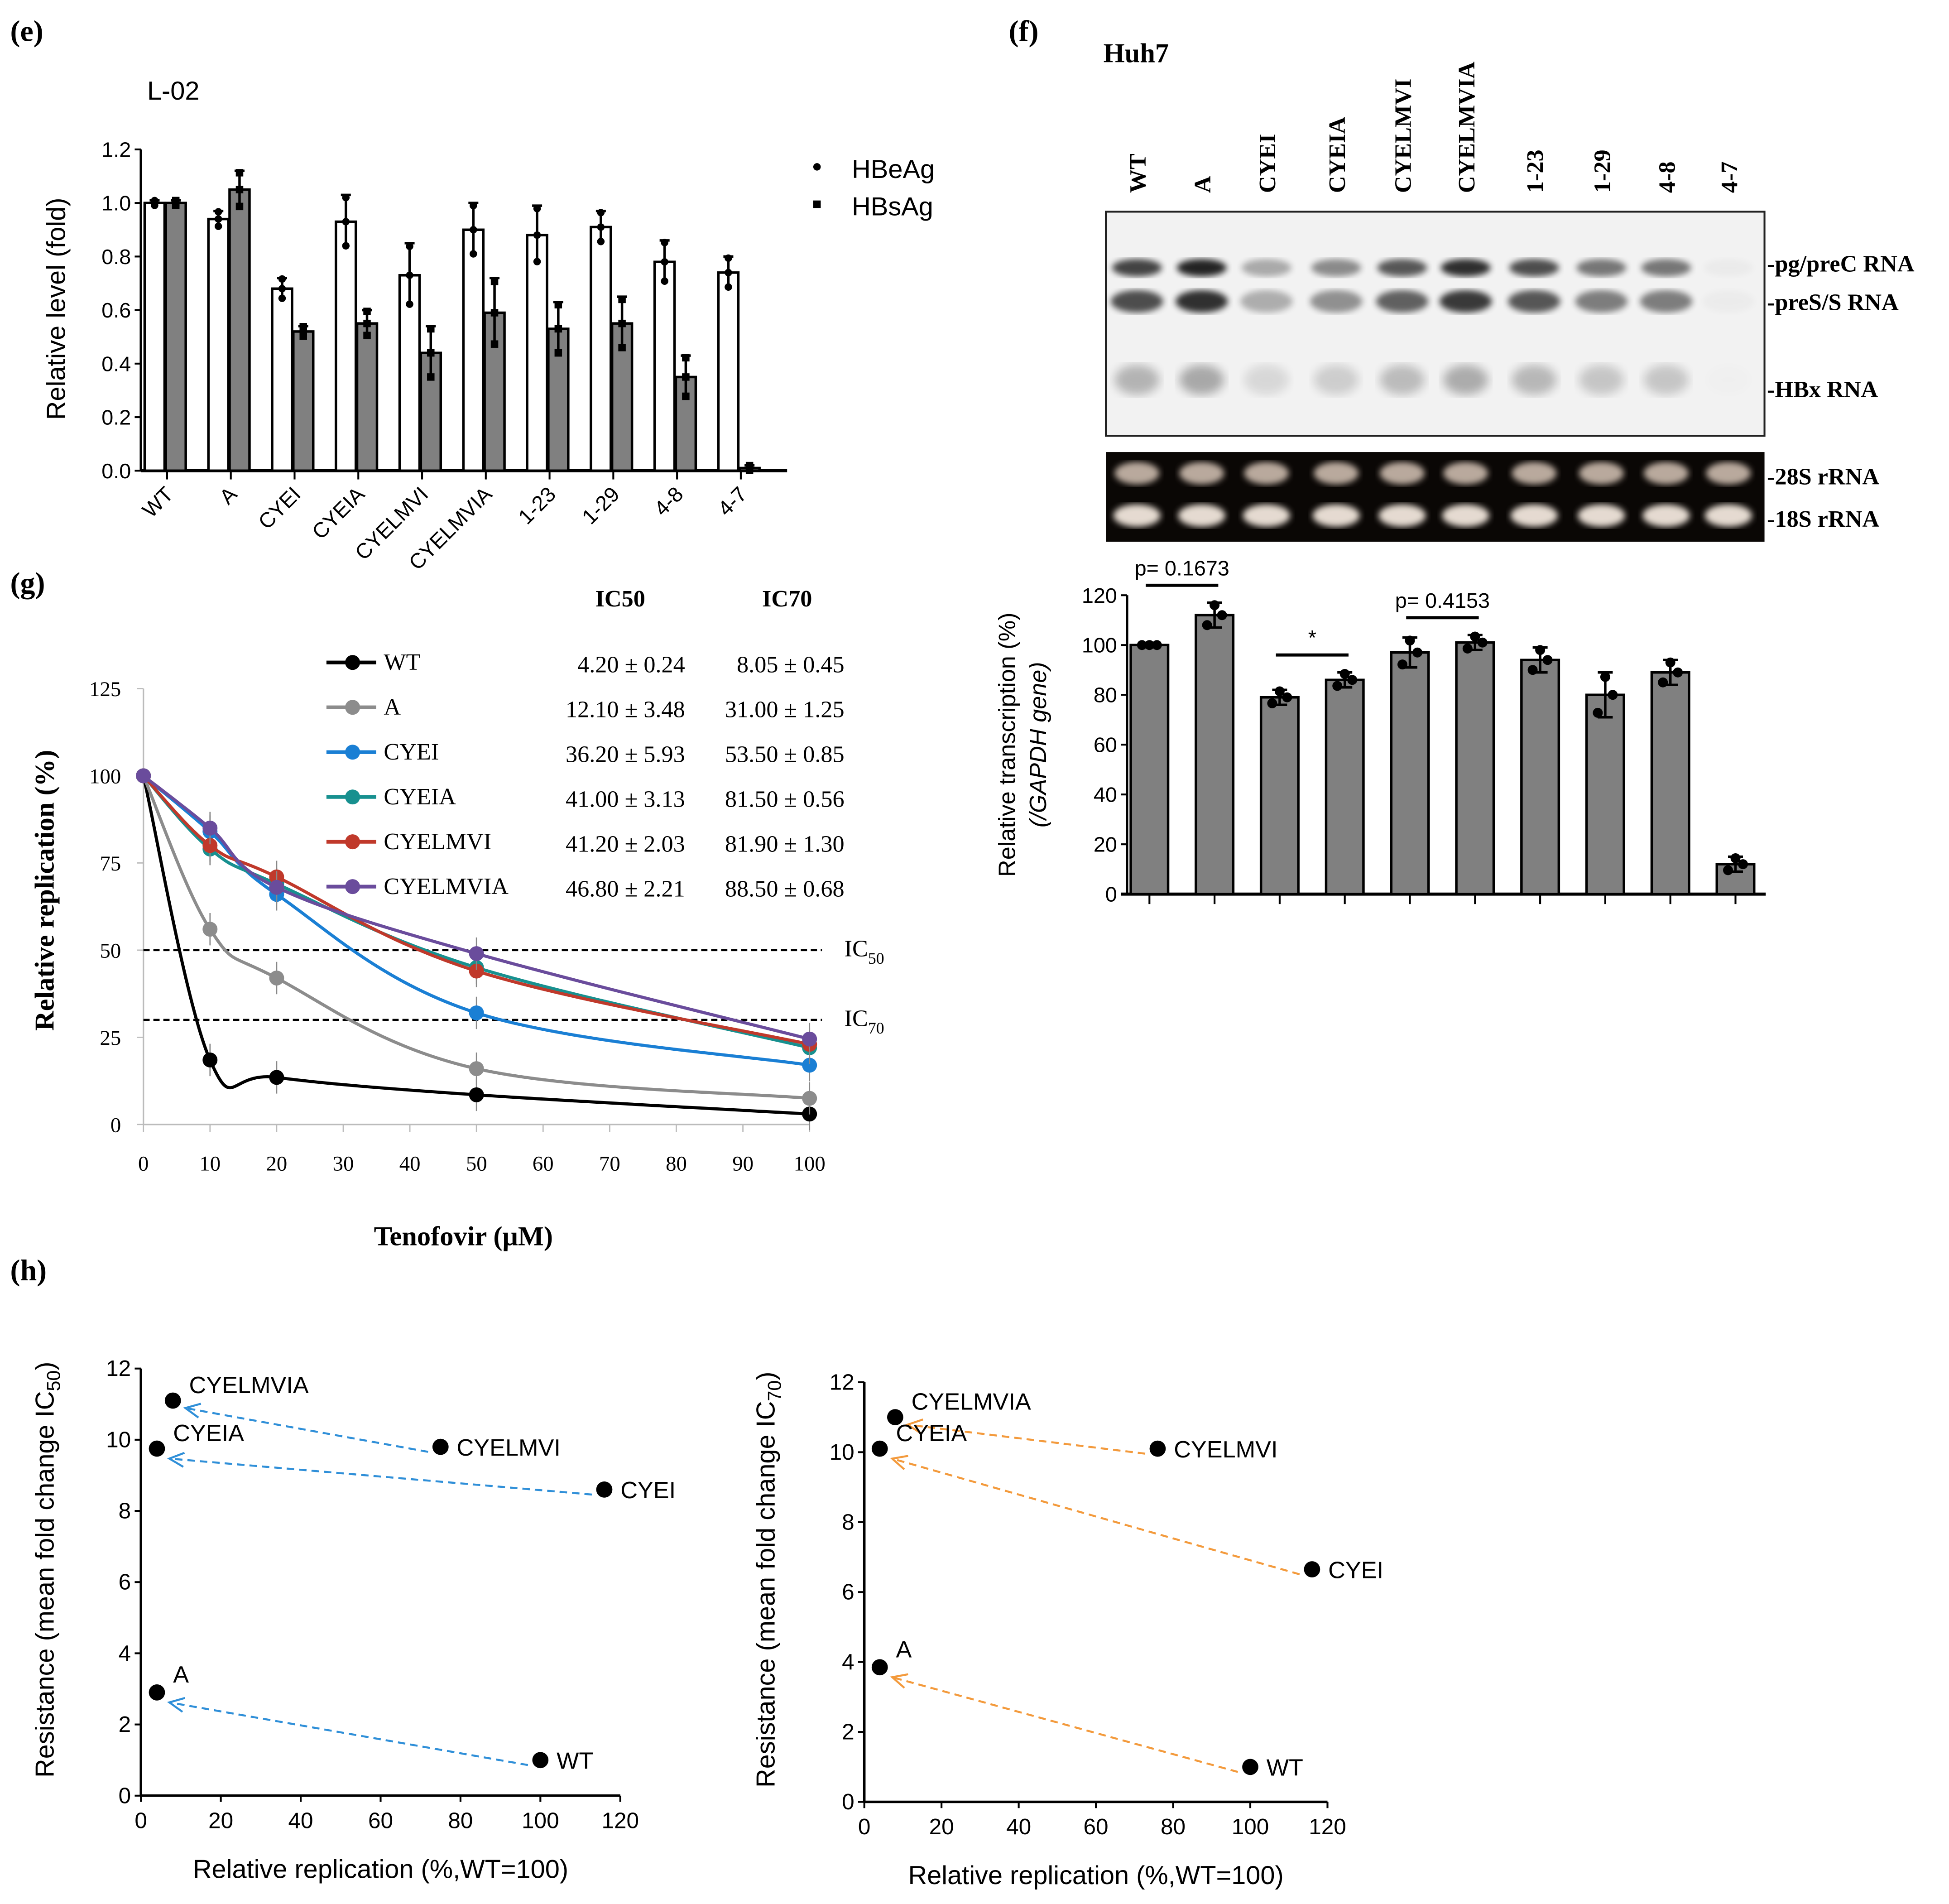 The width and height of the screenshot is (1949, 1904). Describe the element at coordinates (143, 776) in the screenshot. I see `data-point-CYELMVIA` at that location.